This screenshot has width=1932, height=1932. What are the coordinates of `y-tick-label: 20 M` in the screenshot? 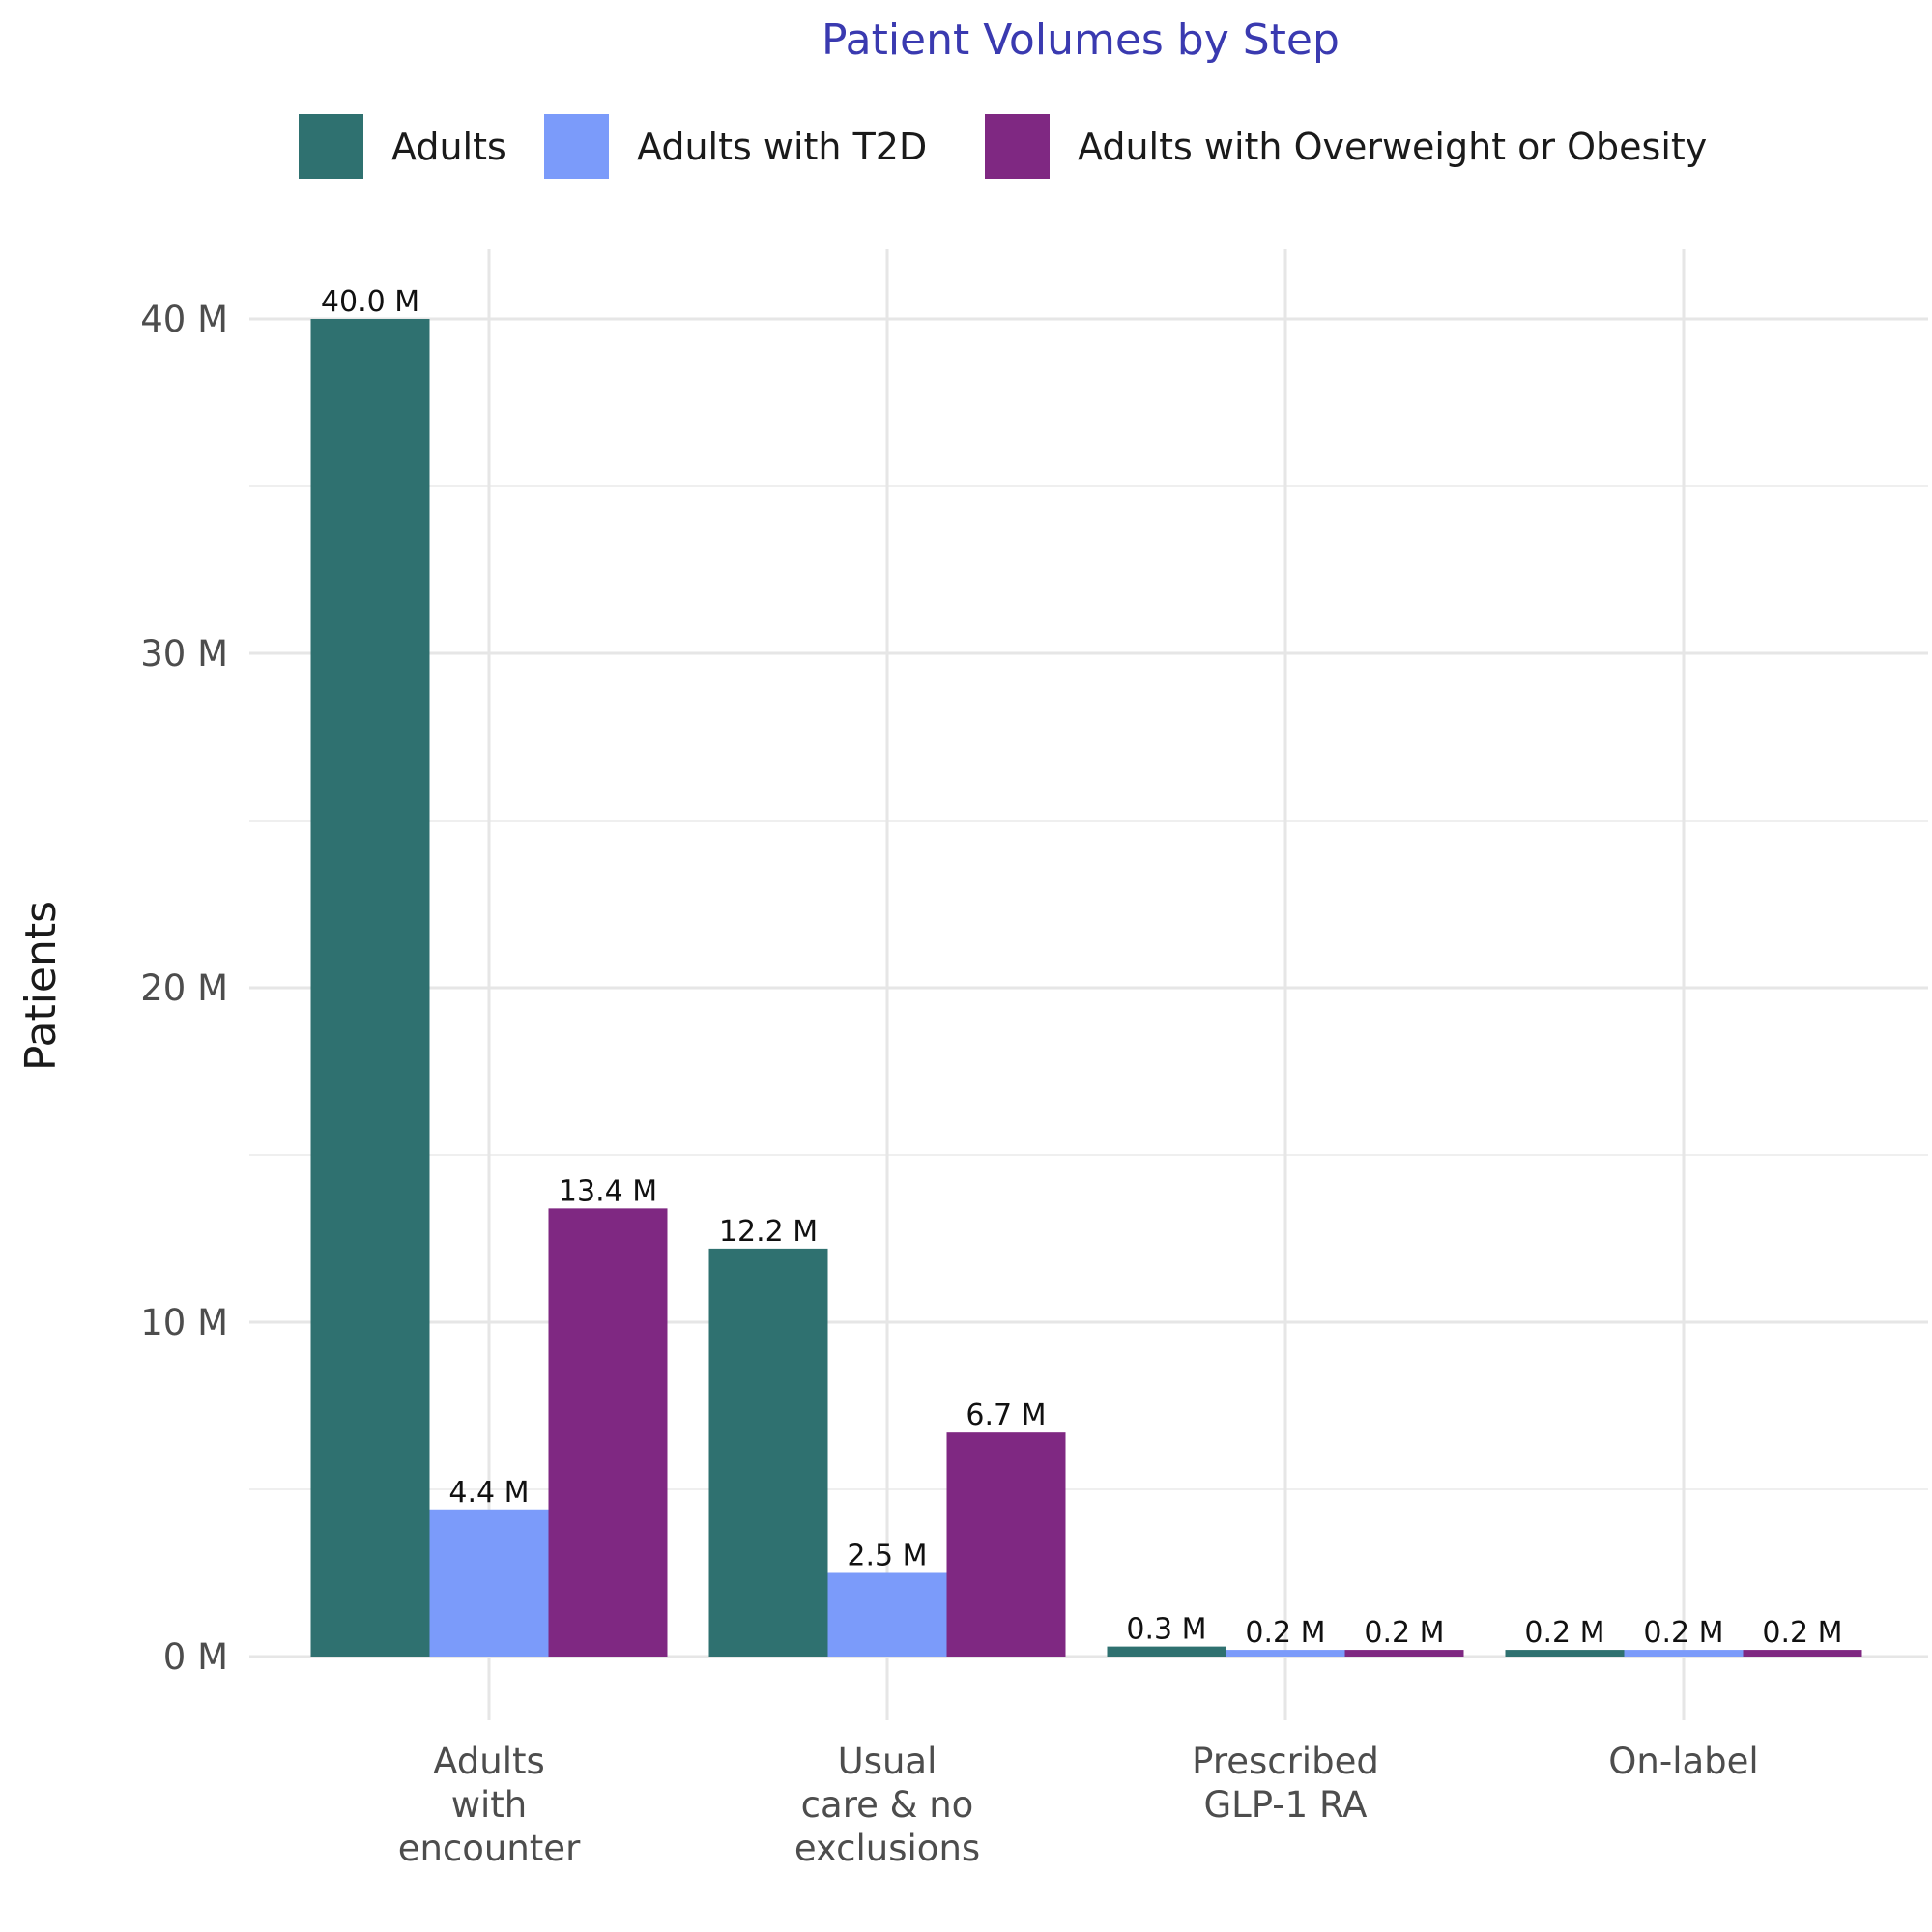 It's located at (184, 988).